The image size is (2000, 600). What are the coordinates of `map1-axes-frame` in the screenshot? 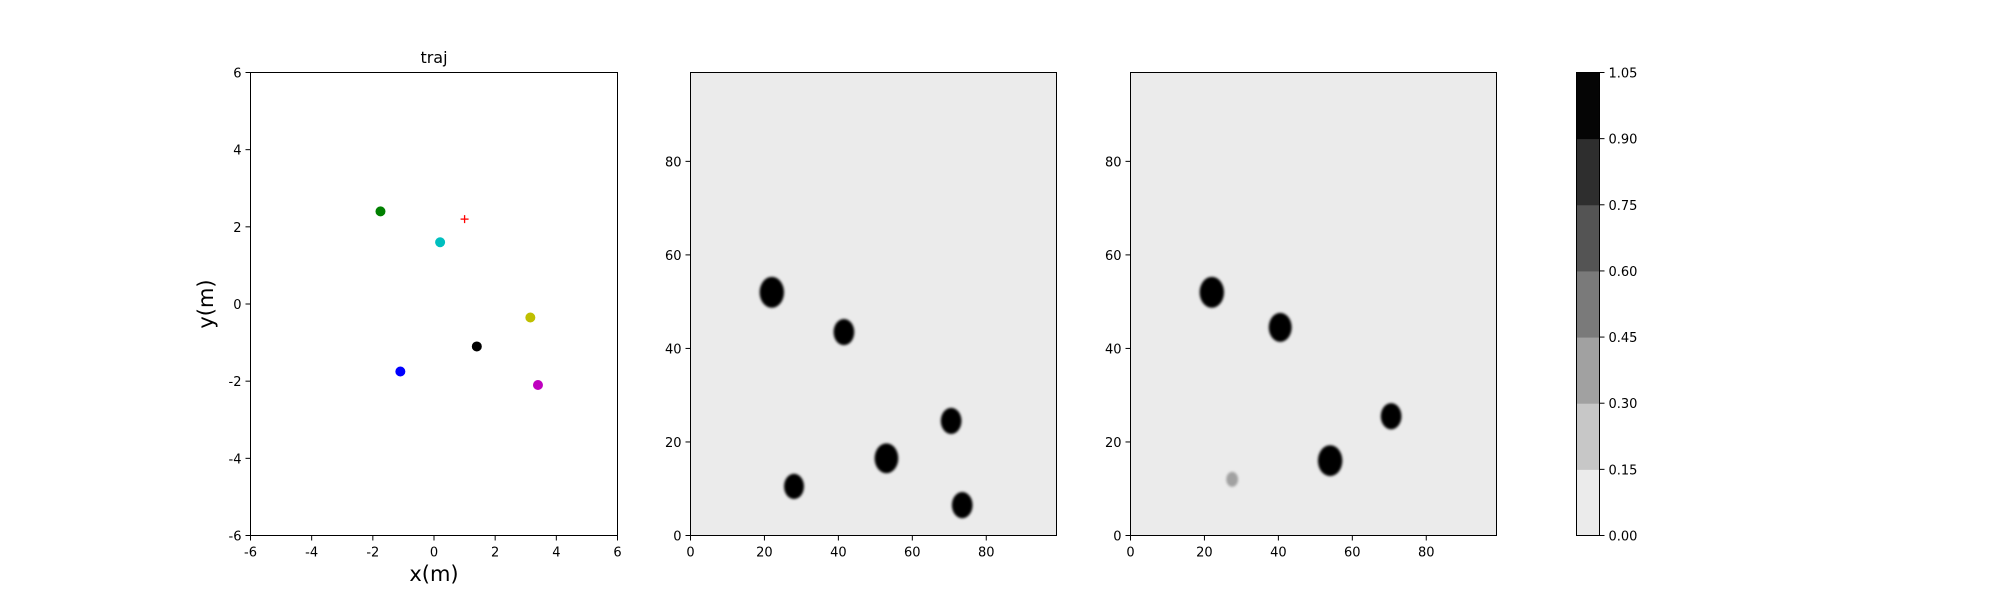 It's located at (873, 304).